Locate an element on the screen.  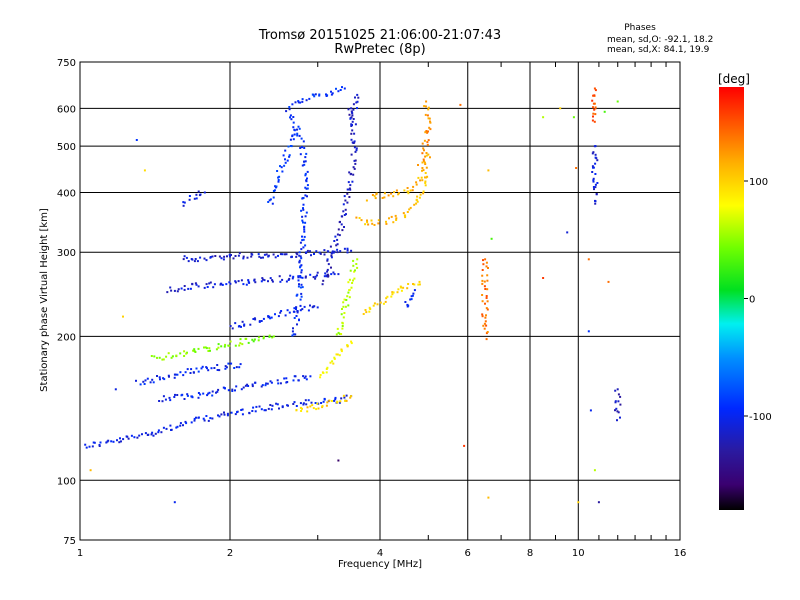
phase-box-heading: Phases is located at coordinates (640, 28).